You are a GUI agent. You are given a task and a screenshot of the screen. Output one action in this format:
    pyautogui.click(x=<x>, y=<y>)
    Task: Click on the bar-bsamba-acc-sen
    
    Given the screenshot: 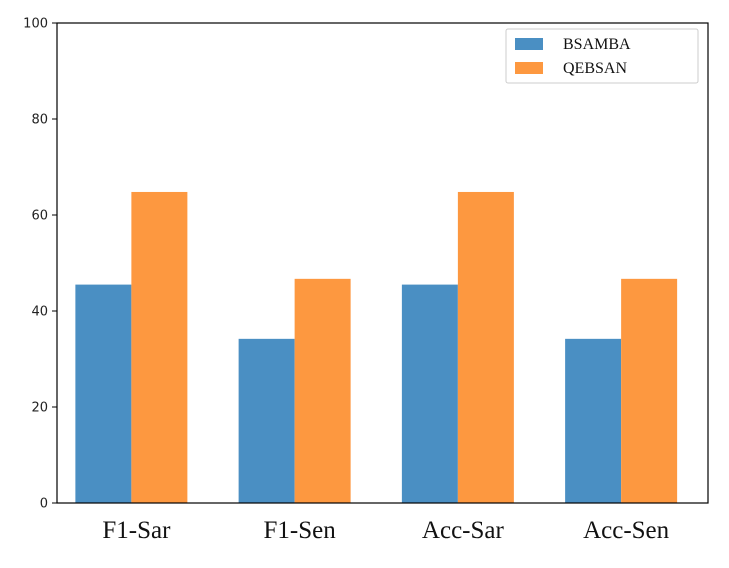 What is the action you would take?
    pyautogui.click(x=593, y=420)
    